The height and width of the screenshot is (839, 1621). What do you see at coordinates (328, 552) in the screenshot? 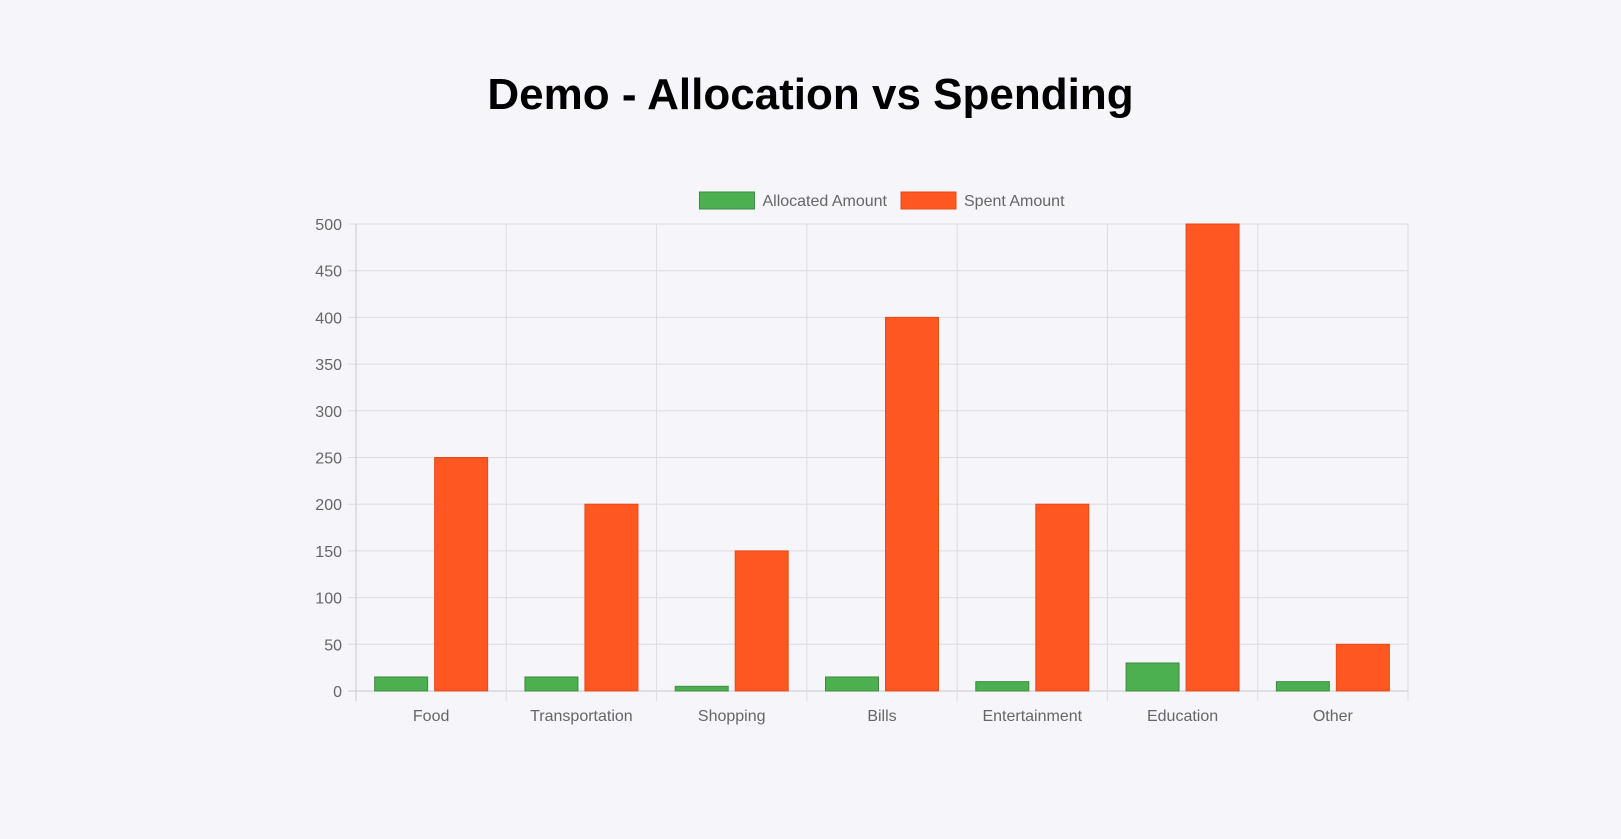
I see `y-tick-label: 150` at bounding box center [328, 552].